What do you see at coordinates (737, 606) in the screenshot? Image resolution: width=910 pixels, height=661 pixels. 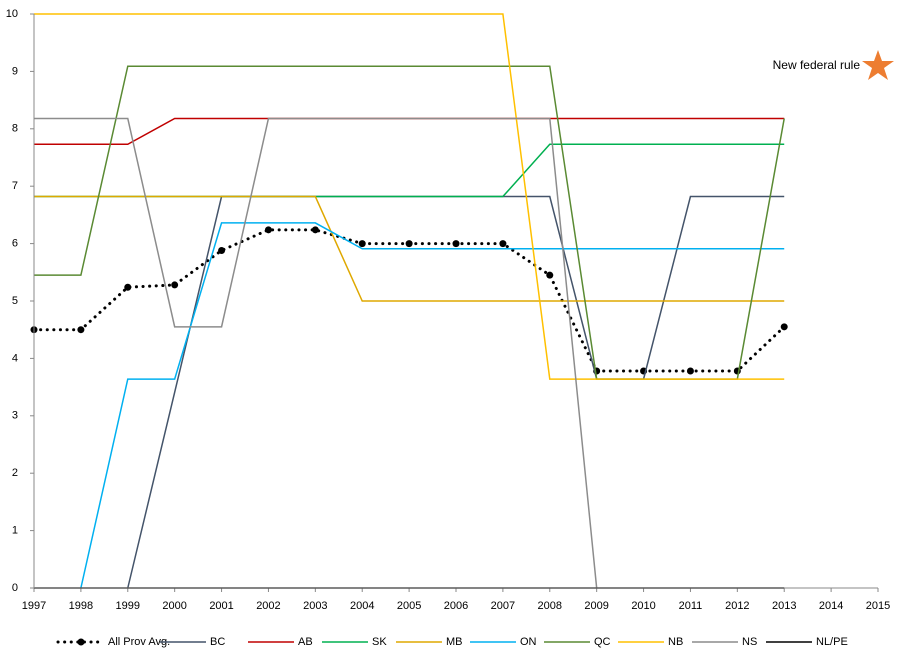 I see `x-tick-label: 2012` at bounding box center [737, 606].